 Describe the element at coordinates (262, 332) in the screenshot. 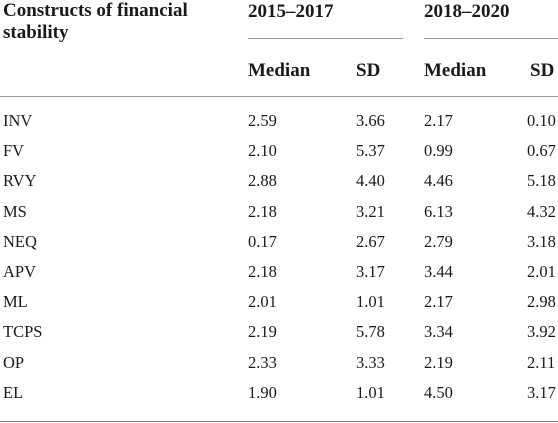

I see `median-2015-2017: 2.19` at that location.